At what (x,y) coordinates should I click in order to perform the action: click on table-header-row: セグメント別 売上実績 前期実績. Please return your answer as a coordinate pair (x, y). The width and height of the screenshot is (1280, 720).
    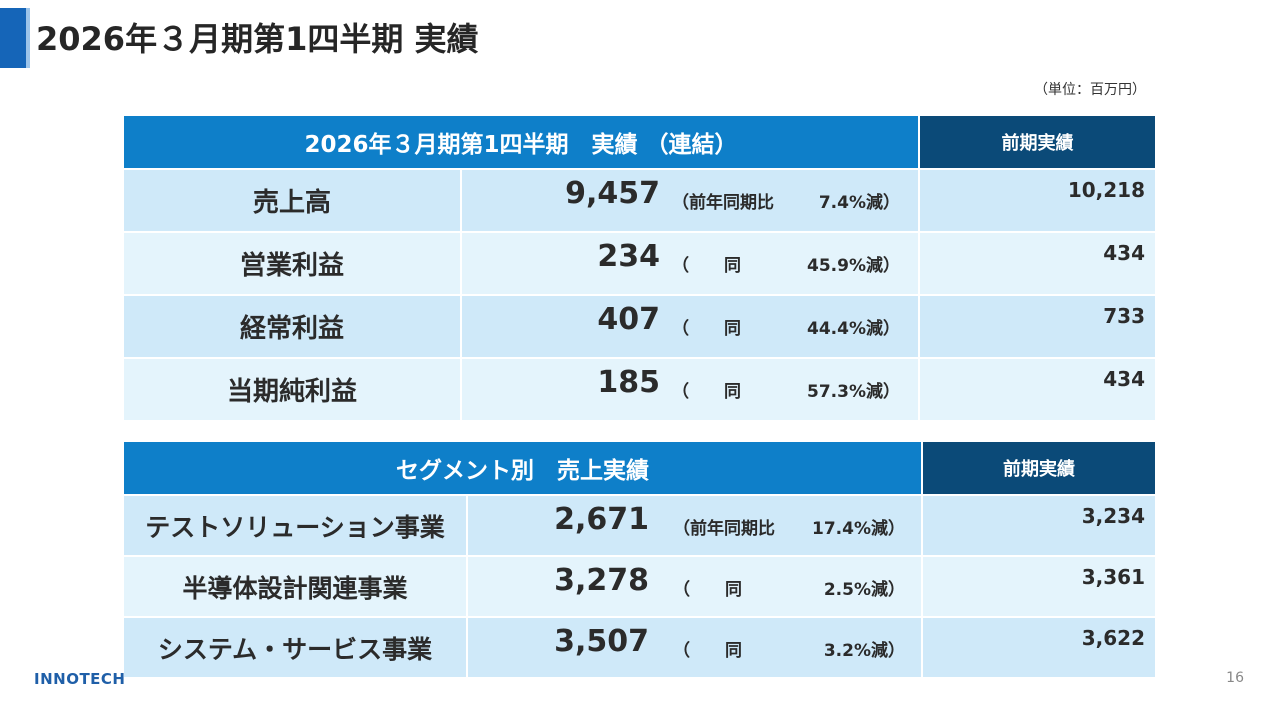
    Looking at the image, I should click on (639, 469).